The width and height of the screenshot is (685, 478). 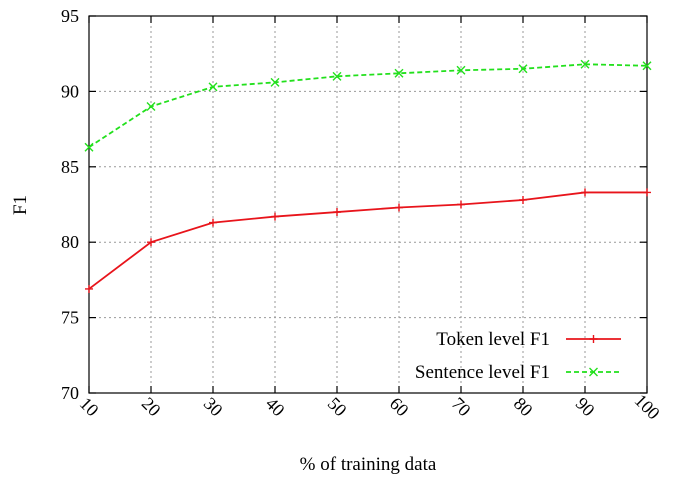 I want to click on legend-label: Sentence level F1, so click(x=482, y=372).